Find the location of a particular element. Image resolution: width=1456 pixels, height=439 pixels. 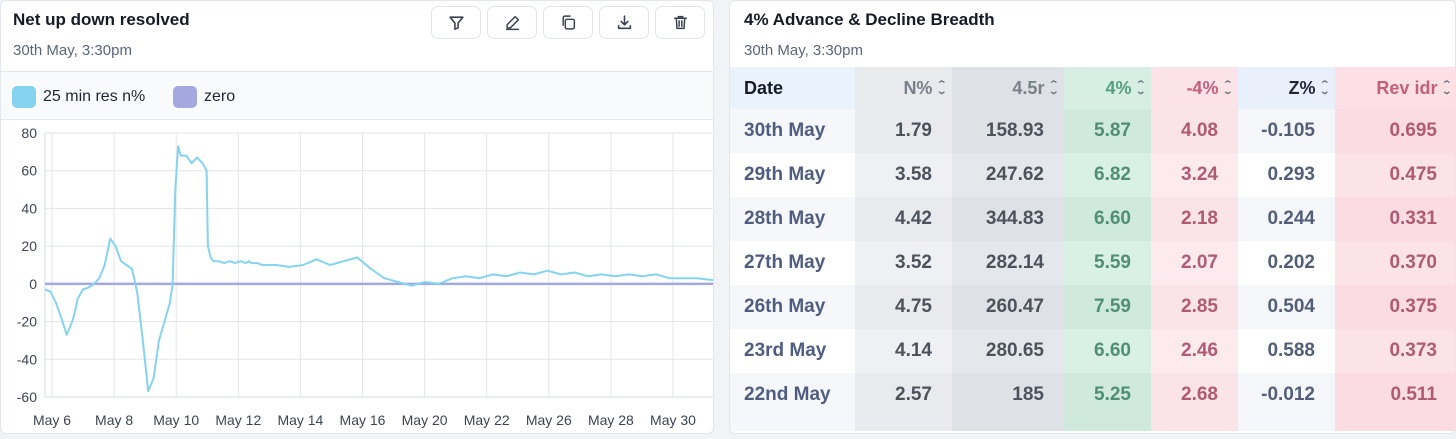

edit-button is located at coordinates (512, 22).